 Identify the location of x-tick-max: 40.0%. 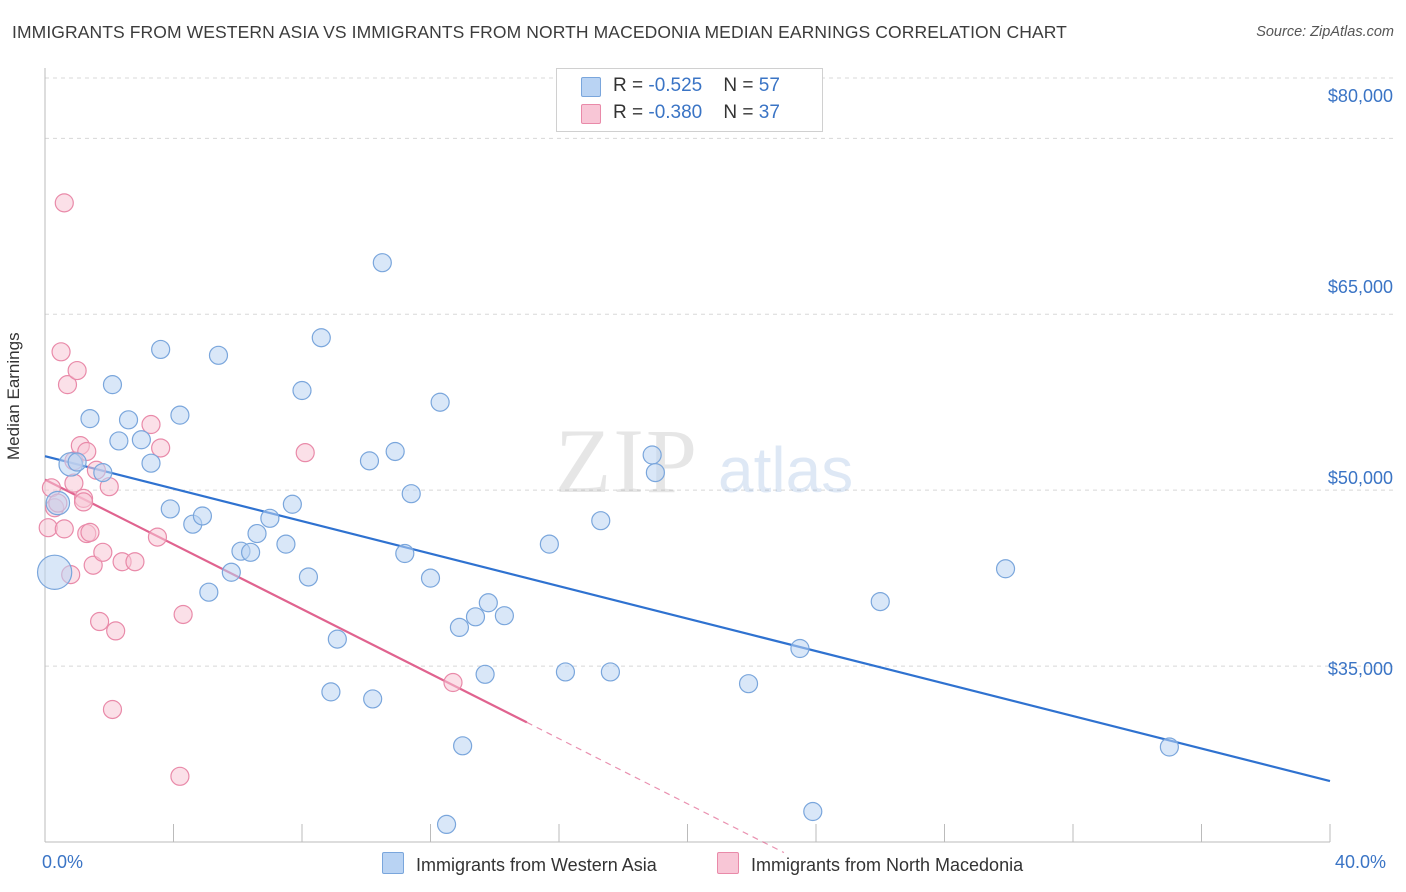
(1361, 862).